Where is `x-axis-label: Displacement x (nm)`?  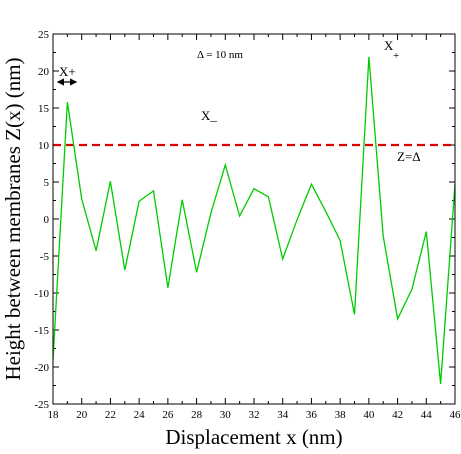
x-axis-label: Displacement x (nm) is located at coordinates (253, 437).